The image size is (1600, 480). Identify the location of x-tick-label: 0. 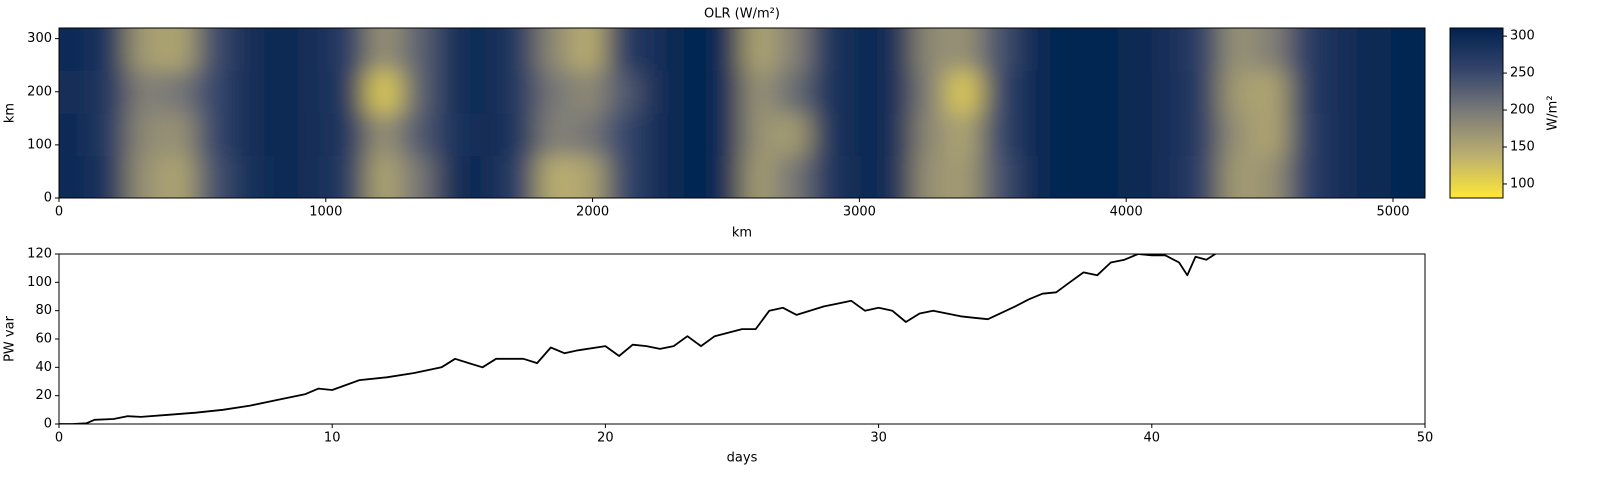
(59, 212).